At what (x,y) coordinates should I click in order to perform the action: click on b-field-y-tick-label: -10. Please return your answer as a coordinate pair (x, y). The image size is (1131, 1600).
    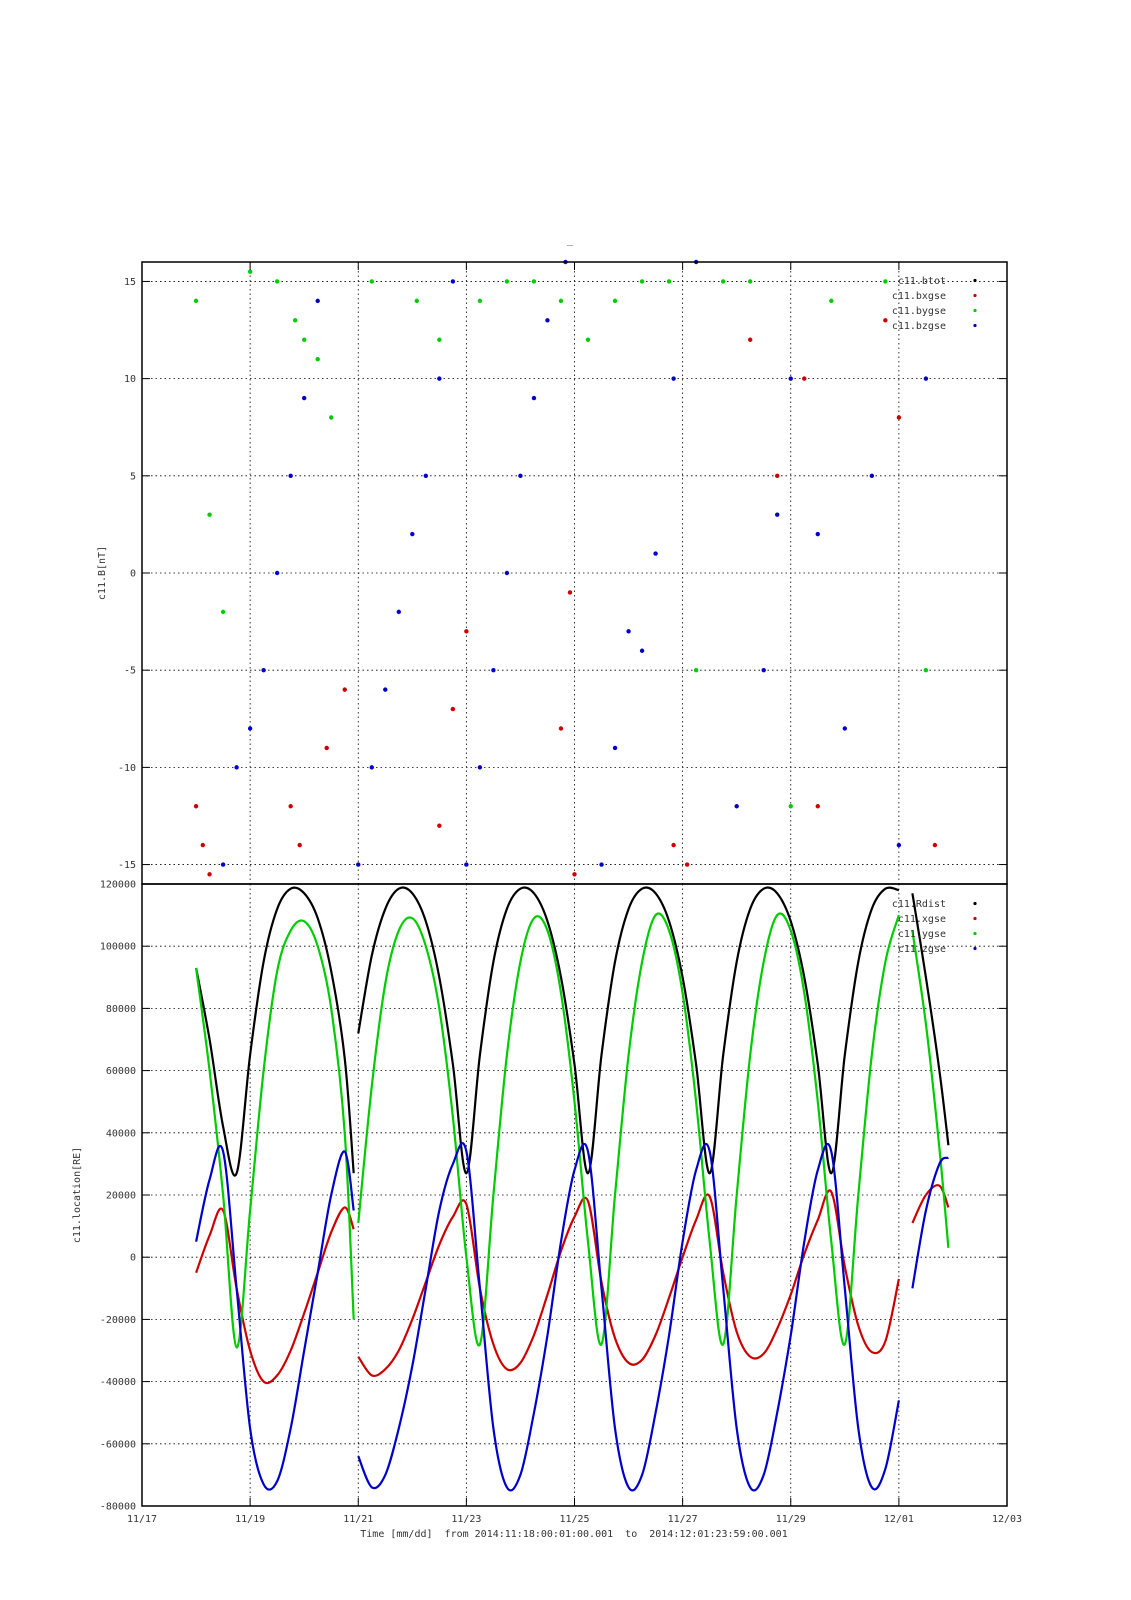
    Looking at the image, I should click on (127, 768).